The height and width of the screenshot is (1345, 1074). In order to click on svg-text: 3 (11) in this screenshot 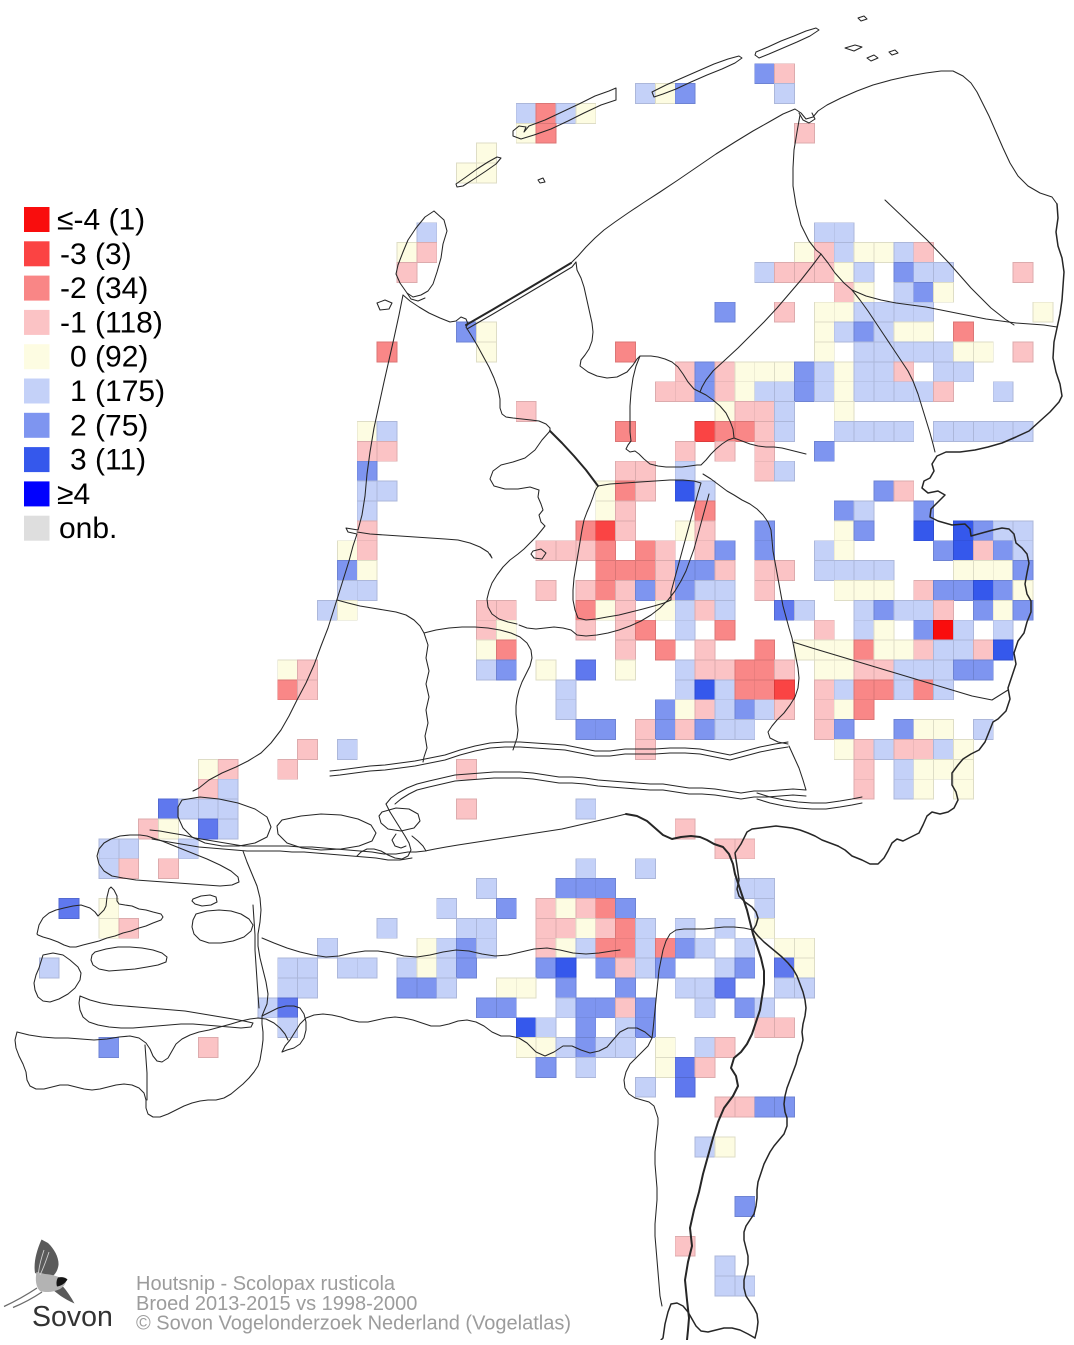, I will do `click(108, 460)`.